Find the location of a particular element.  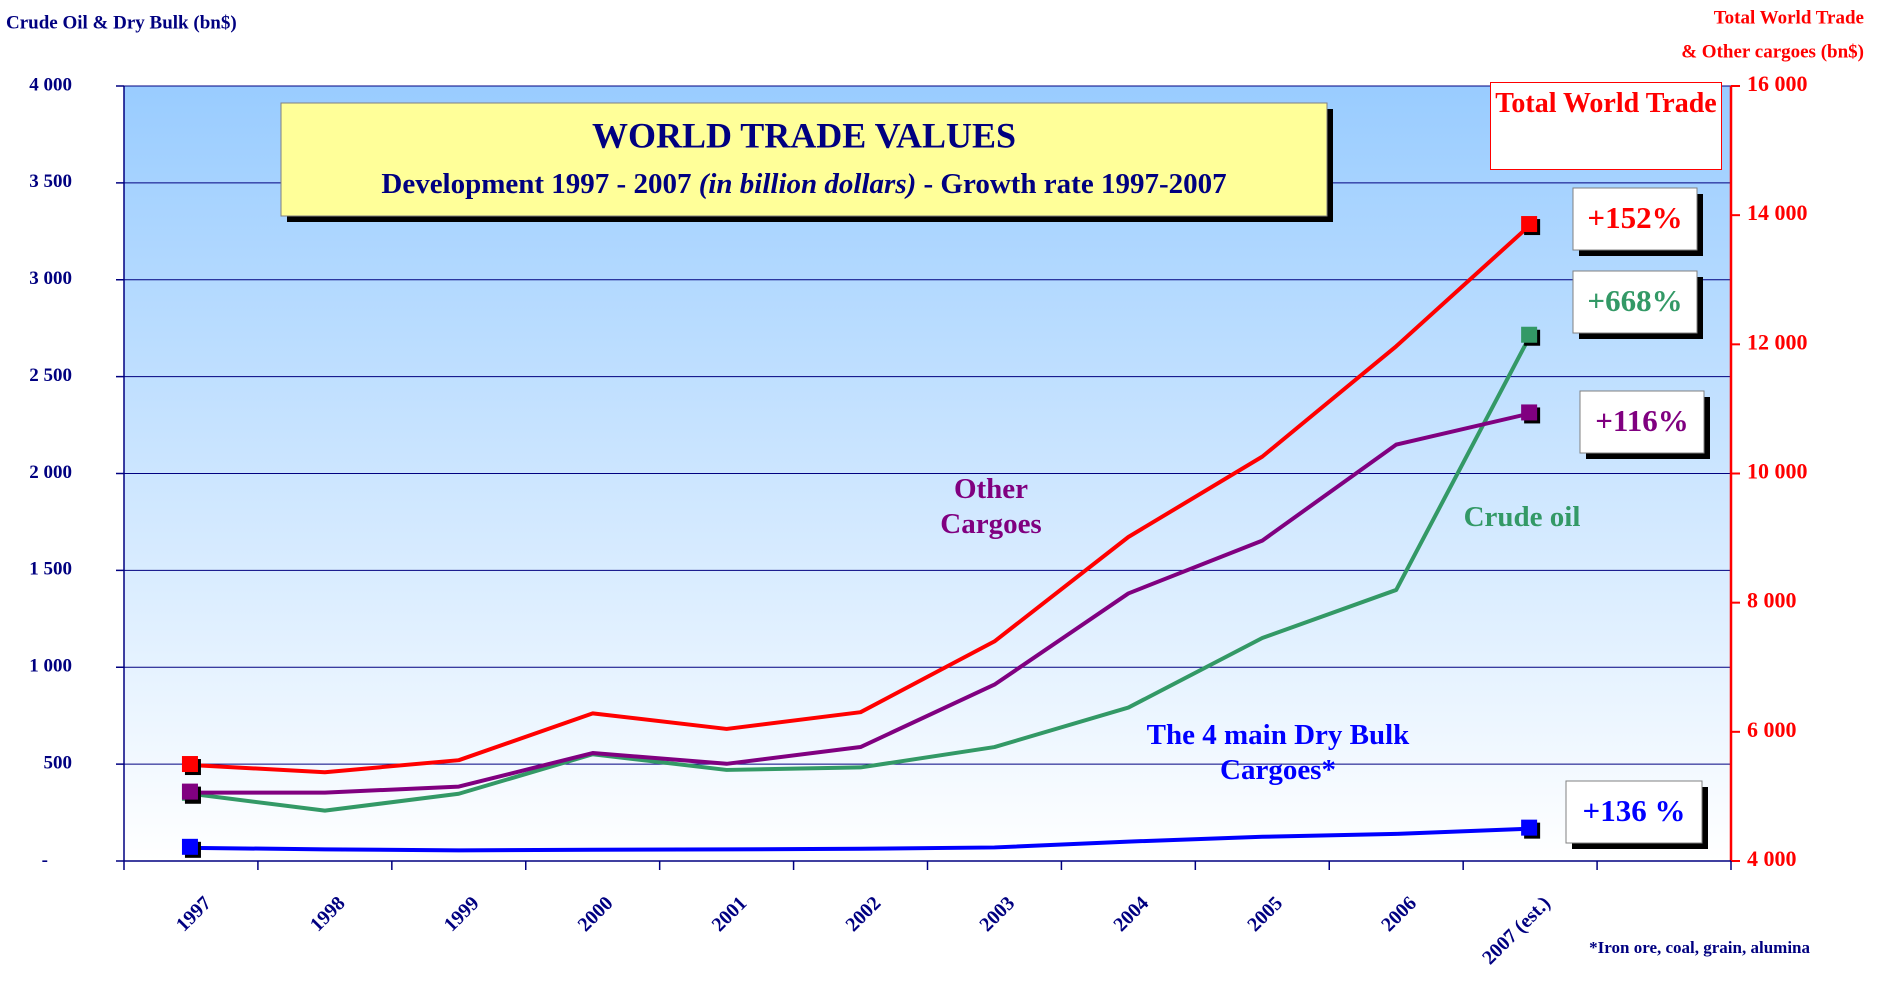

series-line is located at coordinates (860, 839).